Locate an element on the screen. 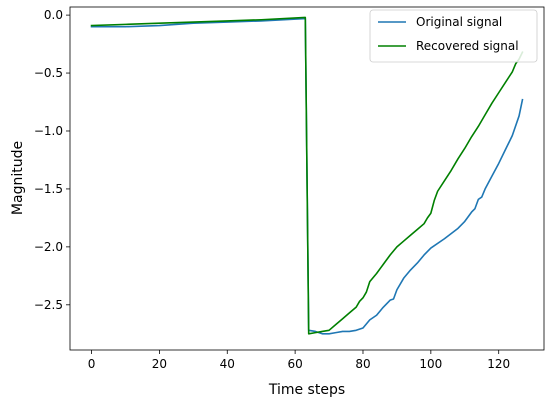 The width and height of the screenshot is (550, 406). x-axis: 0 20 40 60 80 100 120 is located at coordinates (299, 360).